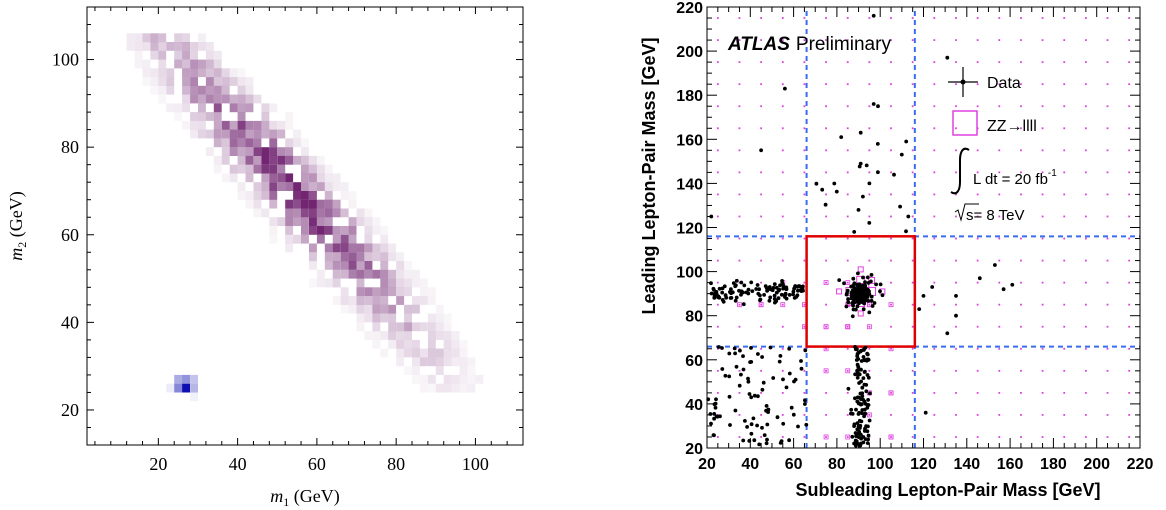  I want to click on x-tick-label: 140, so click(966, 464).